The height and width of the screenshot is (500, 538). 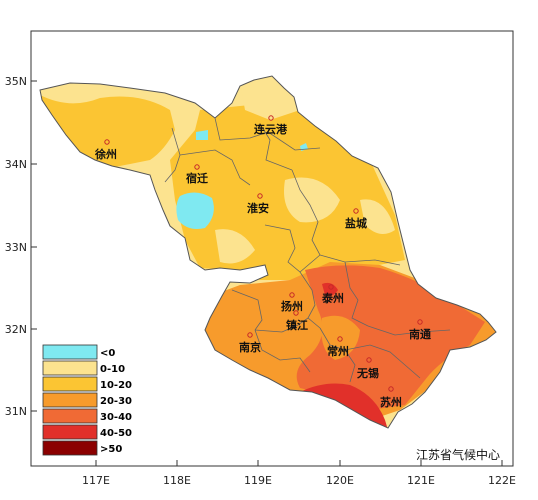 What do you see at coordinates (202, 135) in the screenshot?
I see `band-negative-north` at bounding box center [202, 135].